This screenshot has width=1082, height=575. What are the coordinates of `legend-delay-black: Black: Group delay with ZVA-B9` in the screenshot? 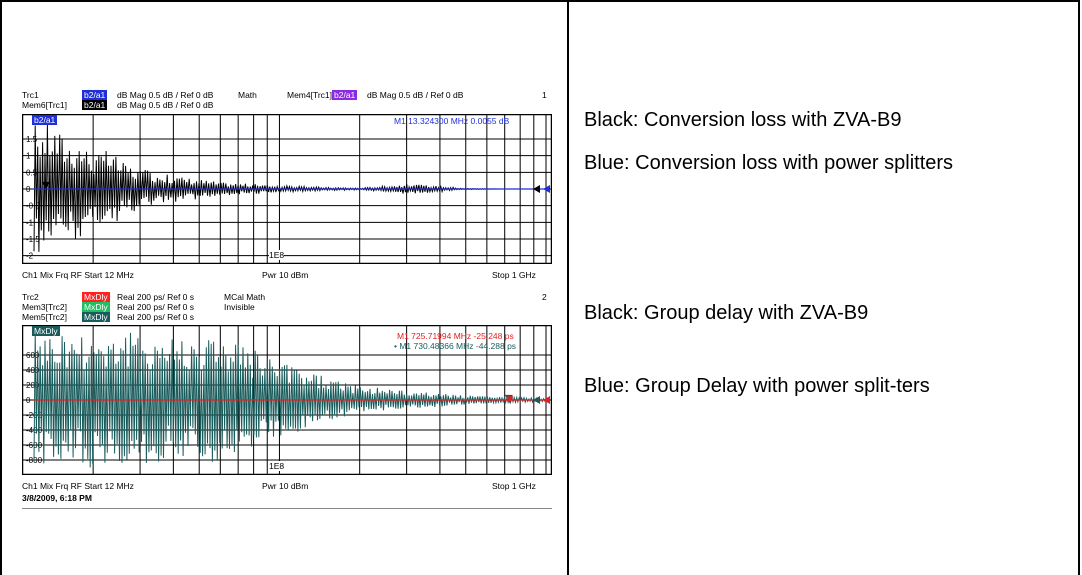 It's located at (726, 313).